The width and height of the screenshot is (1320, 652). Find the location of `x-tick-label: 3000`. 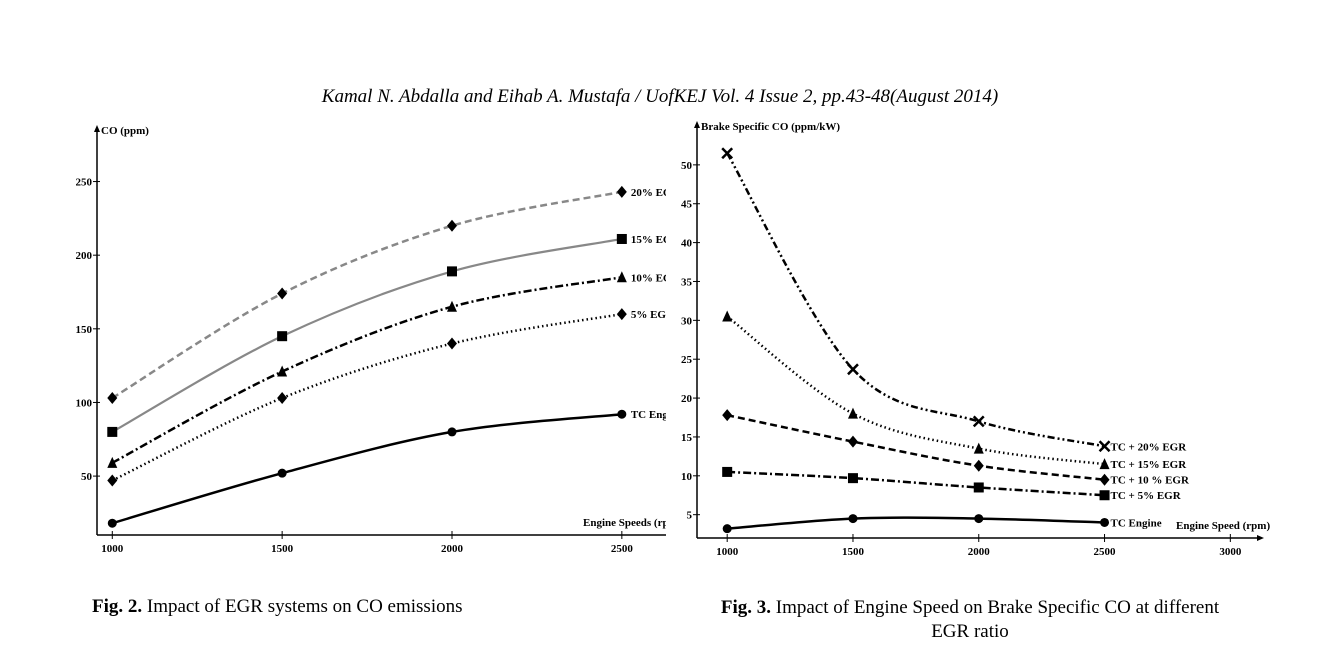

x-tick-label: 3000 is located at coordinates (1230, 552).